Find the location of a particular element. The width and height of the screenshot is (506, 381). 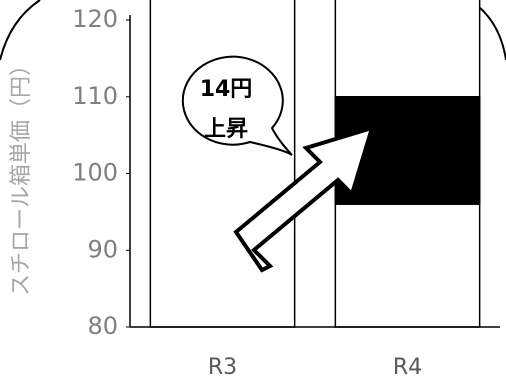

y-axis-label: スチロール箱単価（円） is located at coordinates (21, 175).